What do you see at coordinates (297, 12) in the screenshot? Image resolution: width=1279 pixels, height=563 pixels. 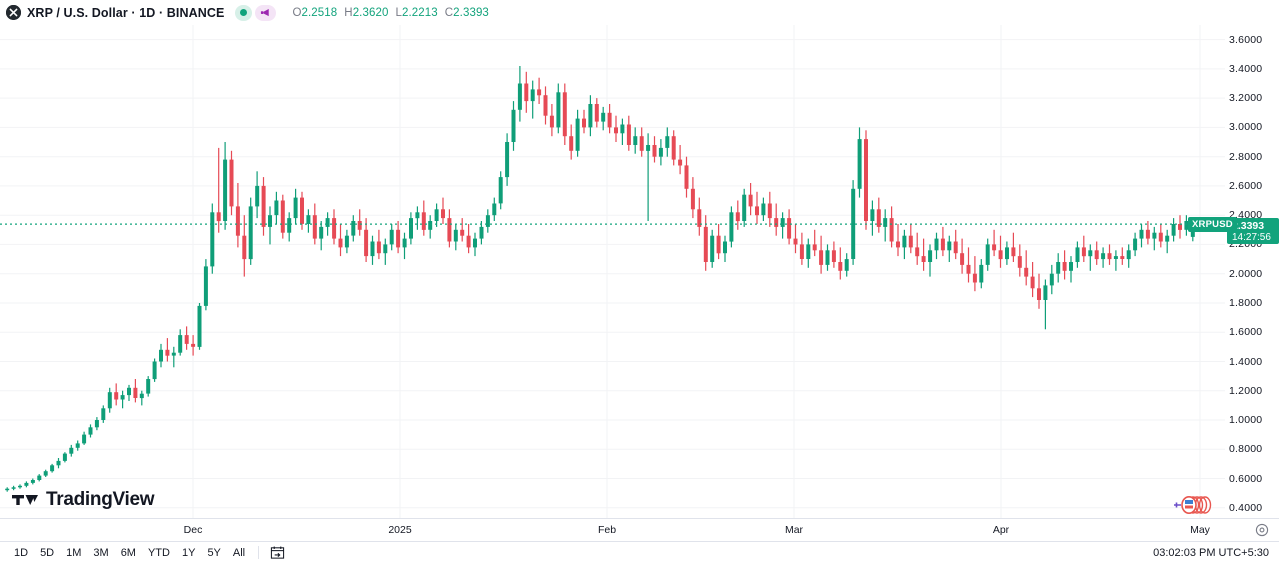 I see `ohlc-open-label: O` at bounding box center [297, 12].